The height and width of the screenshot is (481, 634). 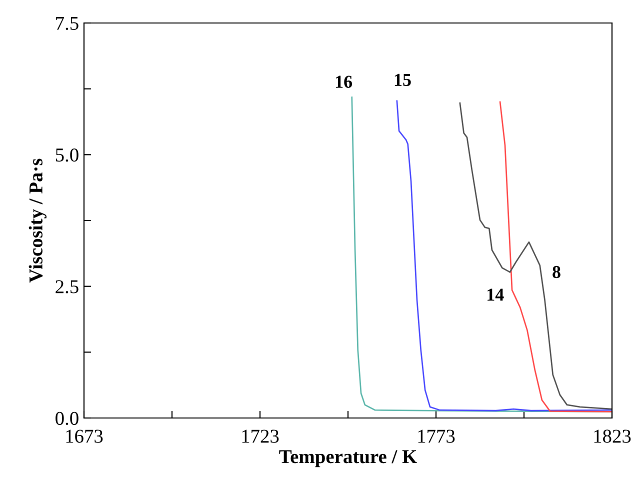 What do you see at coordinates (67, 23) in the screenshot?
I see `y-tick-label: 7.5` at bounding box center [67, 23].